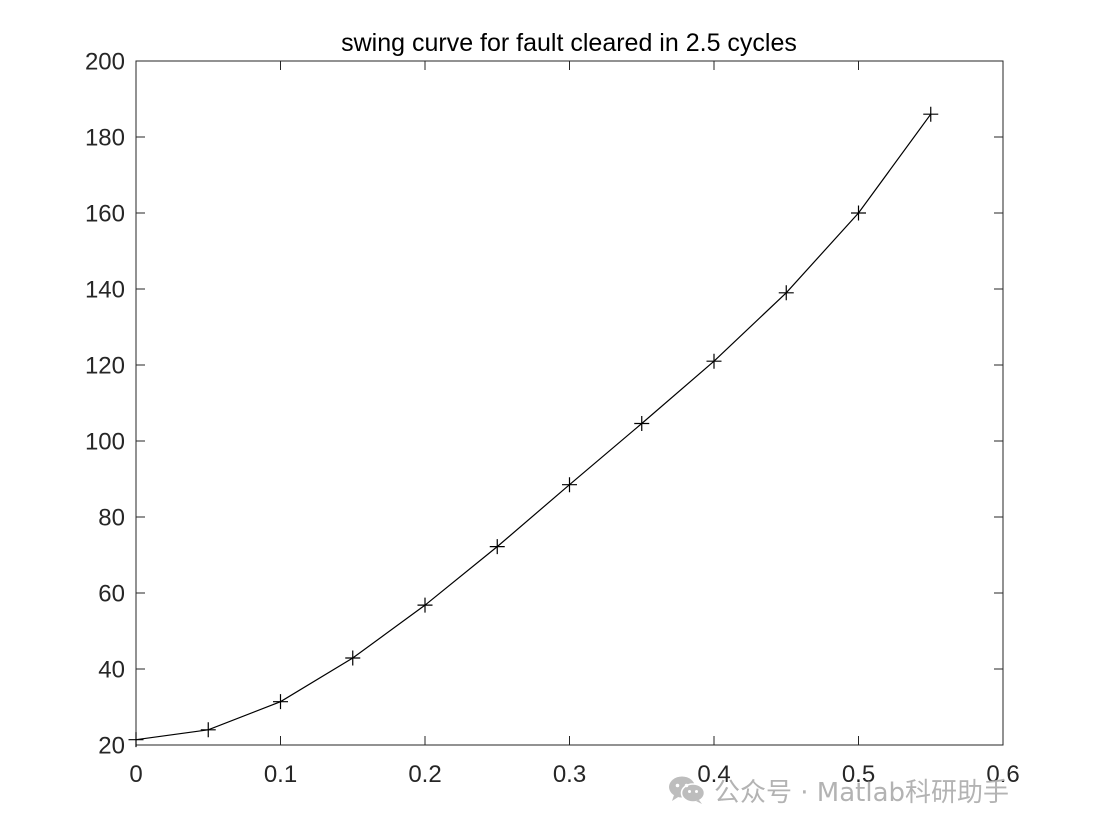  I want to click on y-tick-label: 80, so click(111, 518).